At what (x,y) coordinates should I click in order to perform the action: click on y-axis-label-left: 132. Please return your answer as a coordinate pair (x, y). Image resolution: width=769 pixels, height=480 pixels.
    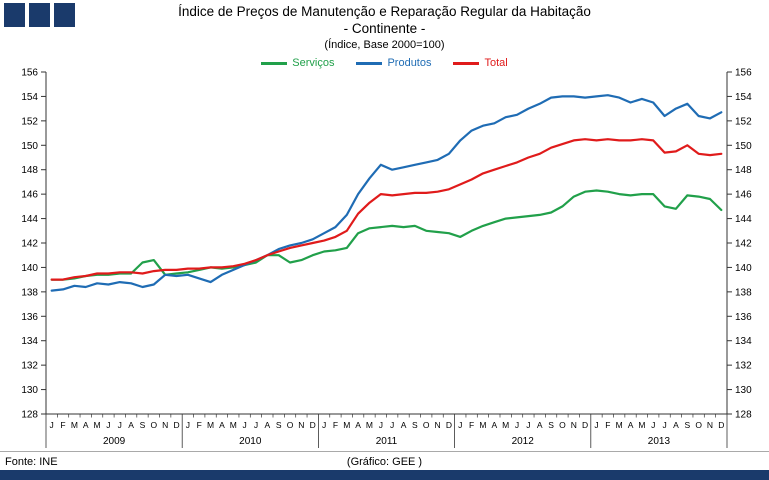
    Looking at the image, I should click on (29, 366).